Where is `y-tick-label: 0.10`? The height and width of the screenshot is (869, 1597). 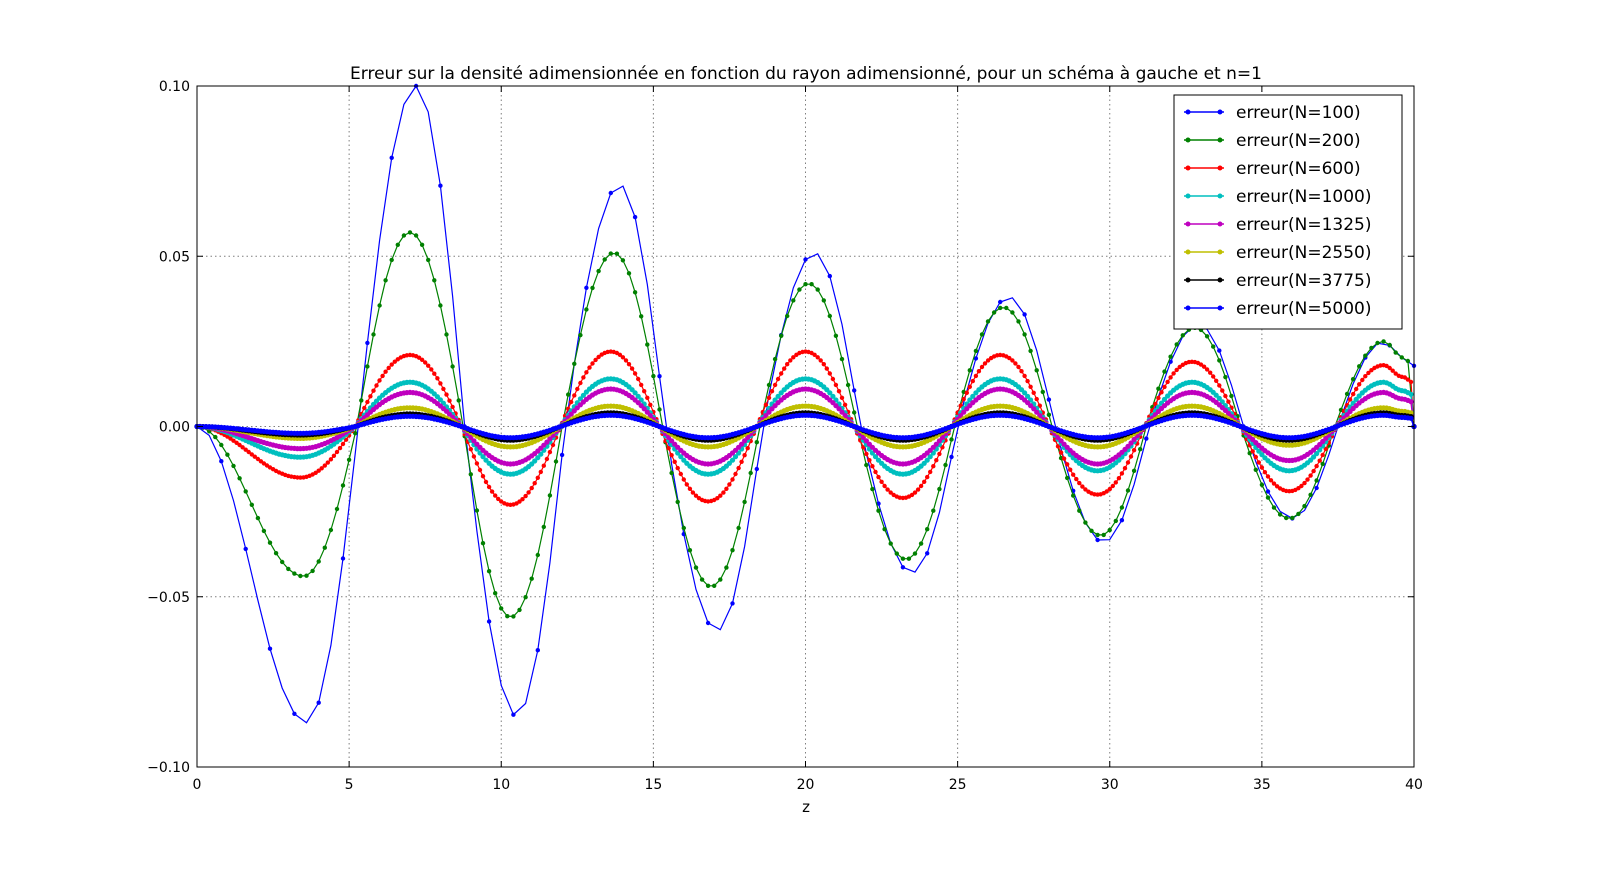 y-tick-label: 0.10 is located at coordinates (174, 87).